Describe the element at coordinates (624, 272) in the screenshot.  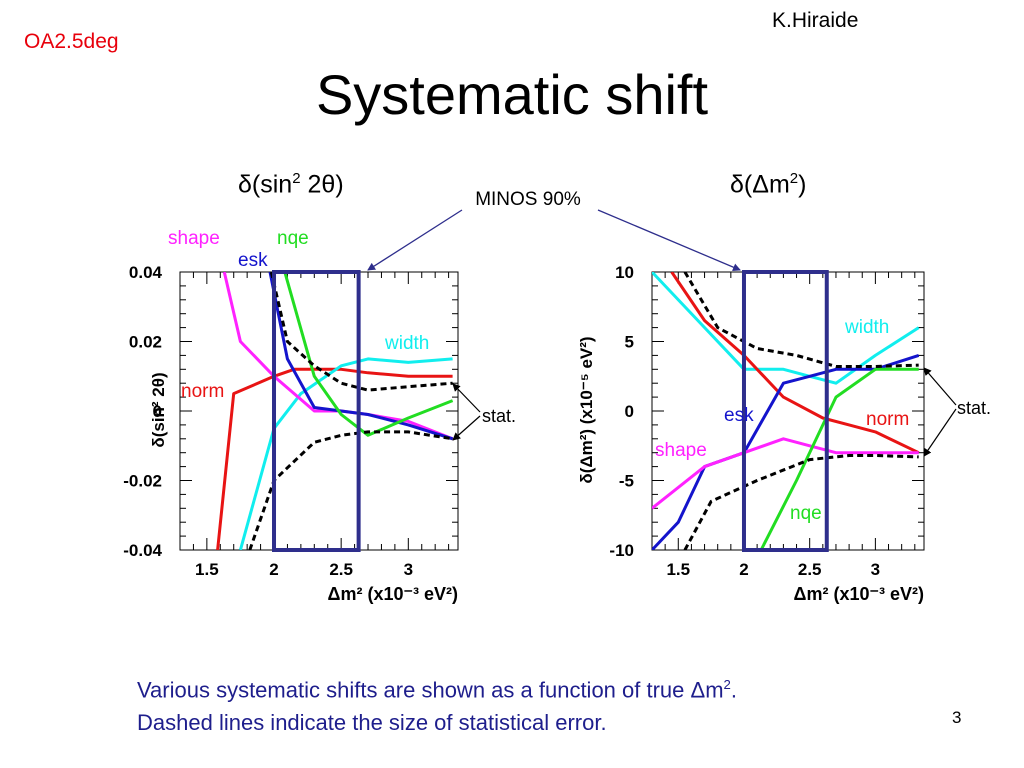
I see `y-tick-label: 10` at that location.